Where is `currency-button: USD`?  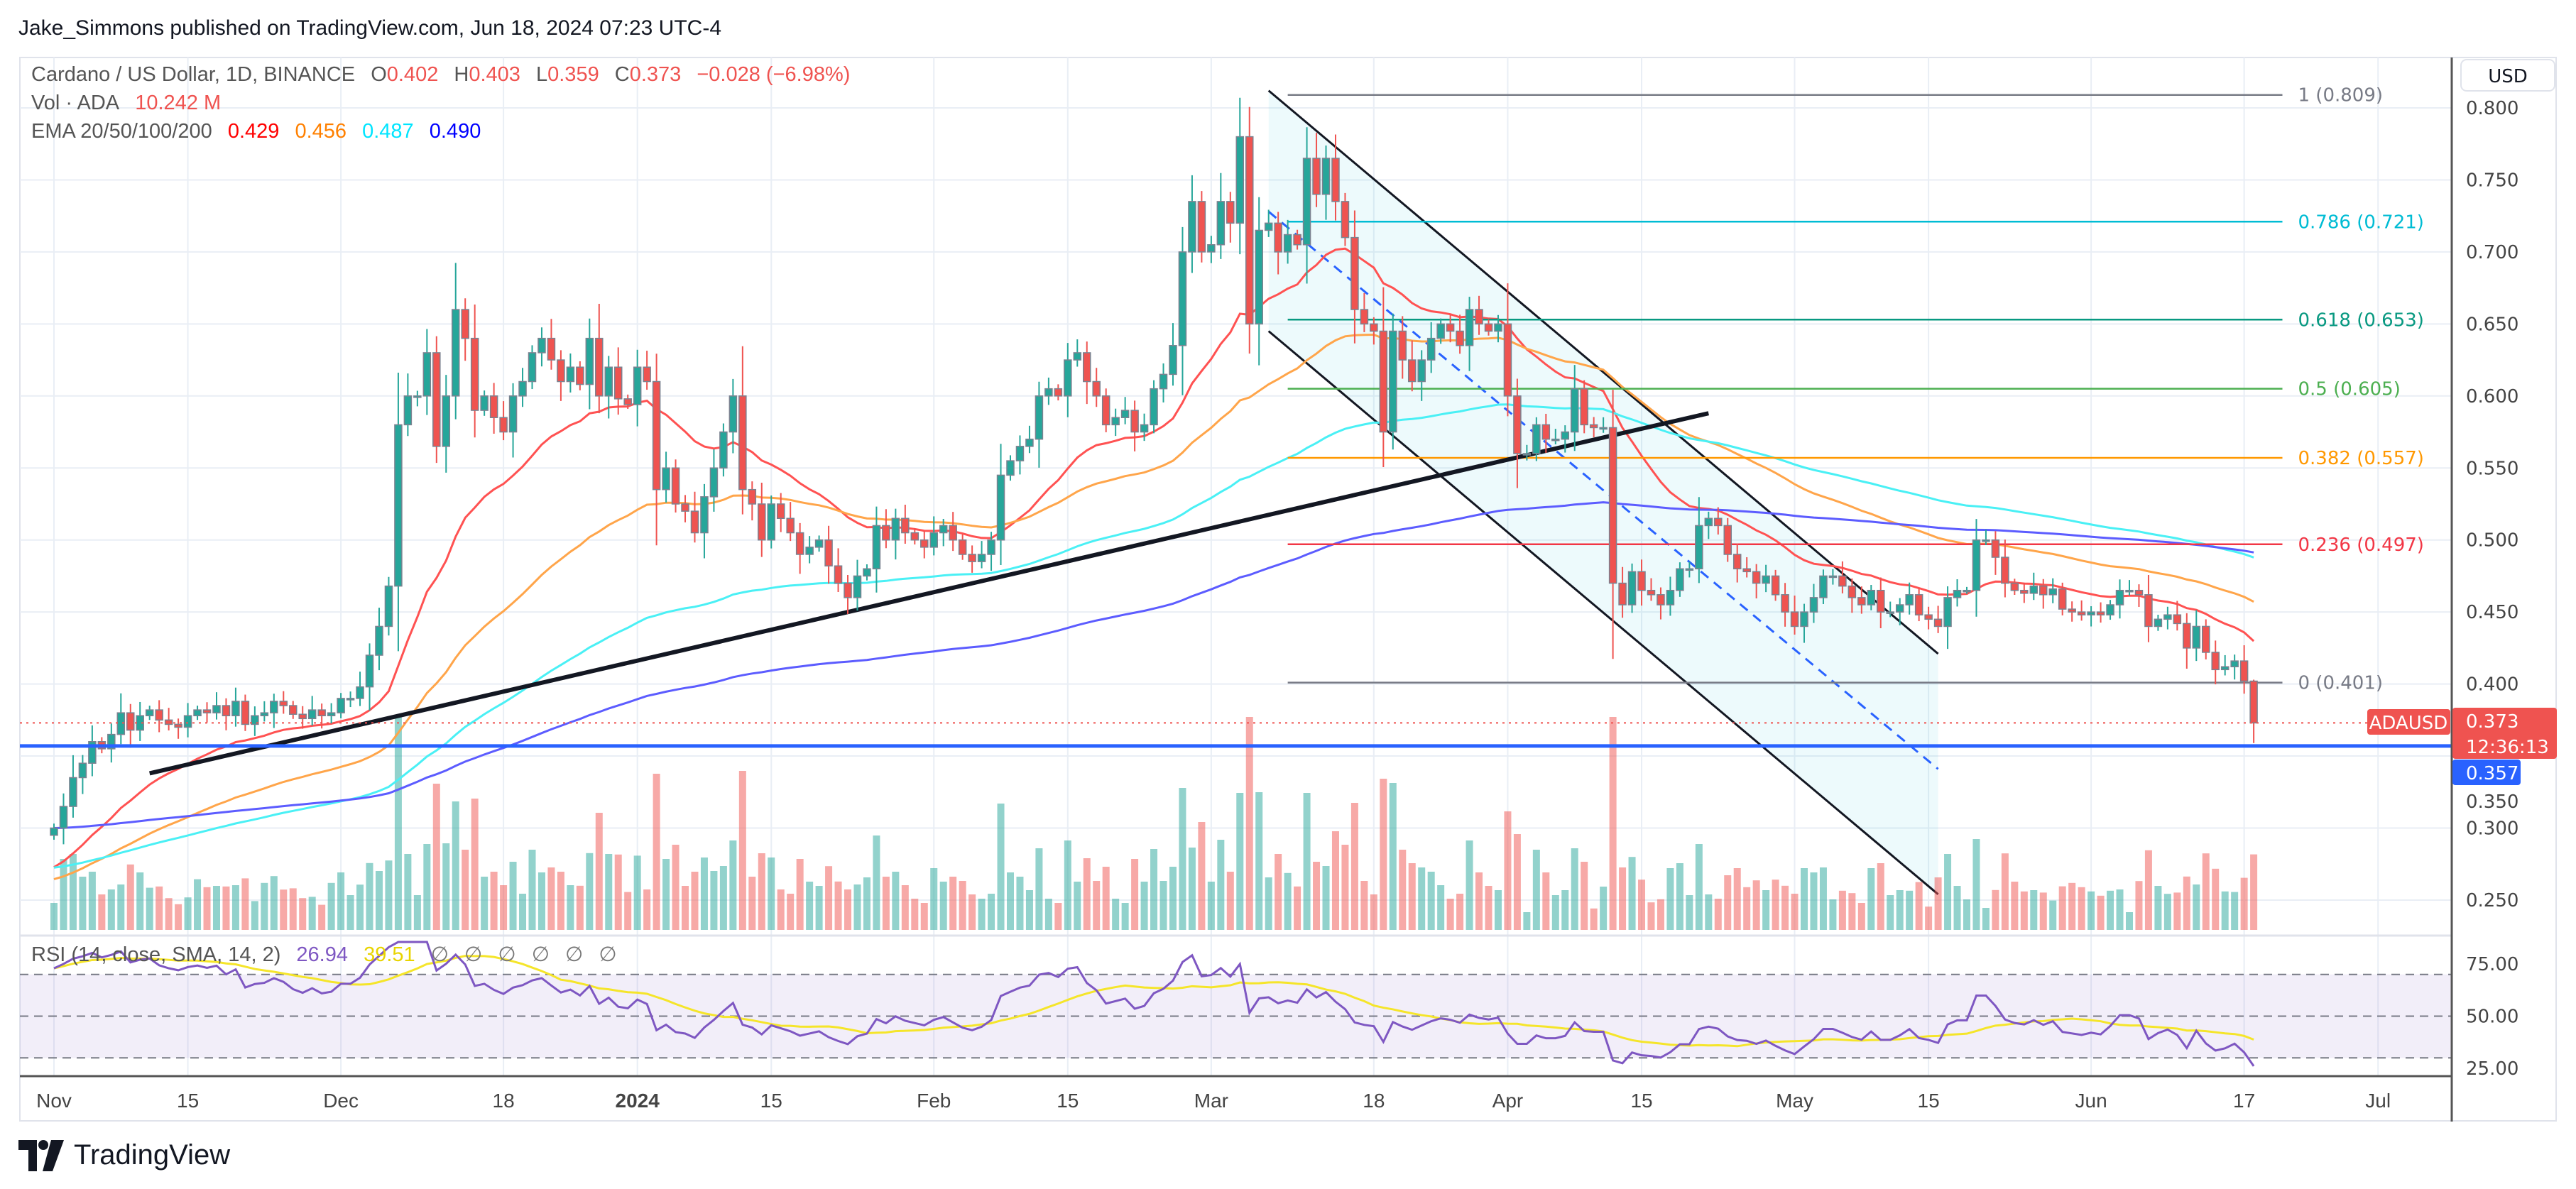 currency-button: USD is located at coordinates (2507, 75).